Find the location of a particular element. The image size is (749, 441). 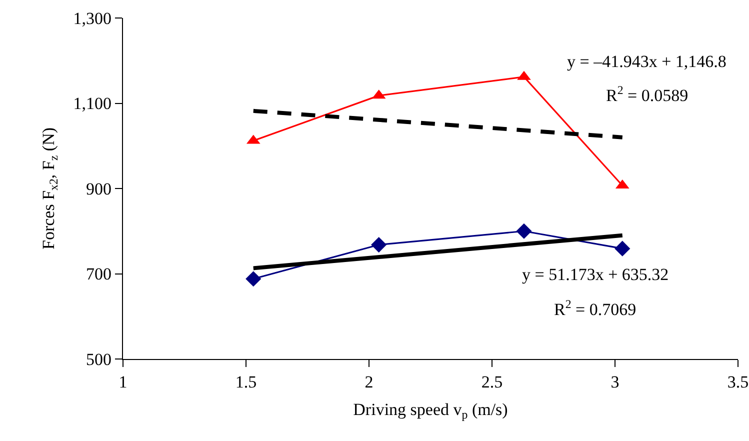

x-tick-label: 1 is located at coordinates (123, 382).